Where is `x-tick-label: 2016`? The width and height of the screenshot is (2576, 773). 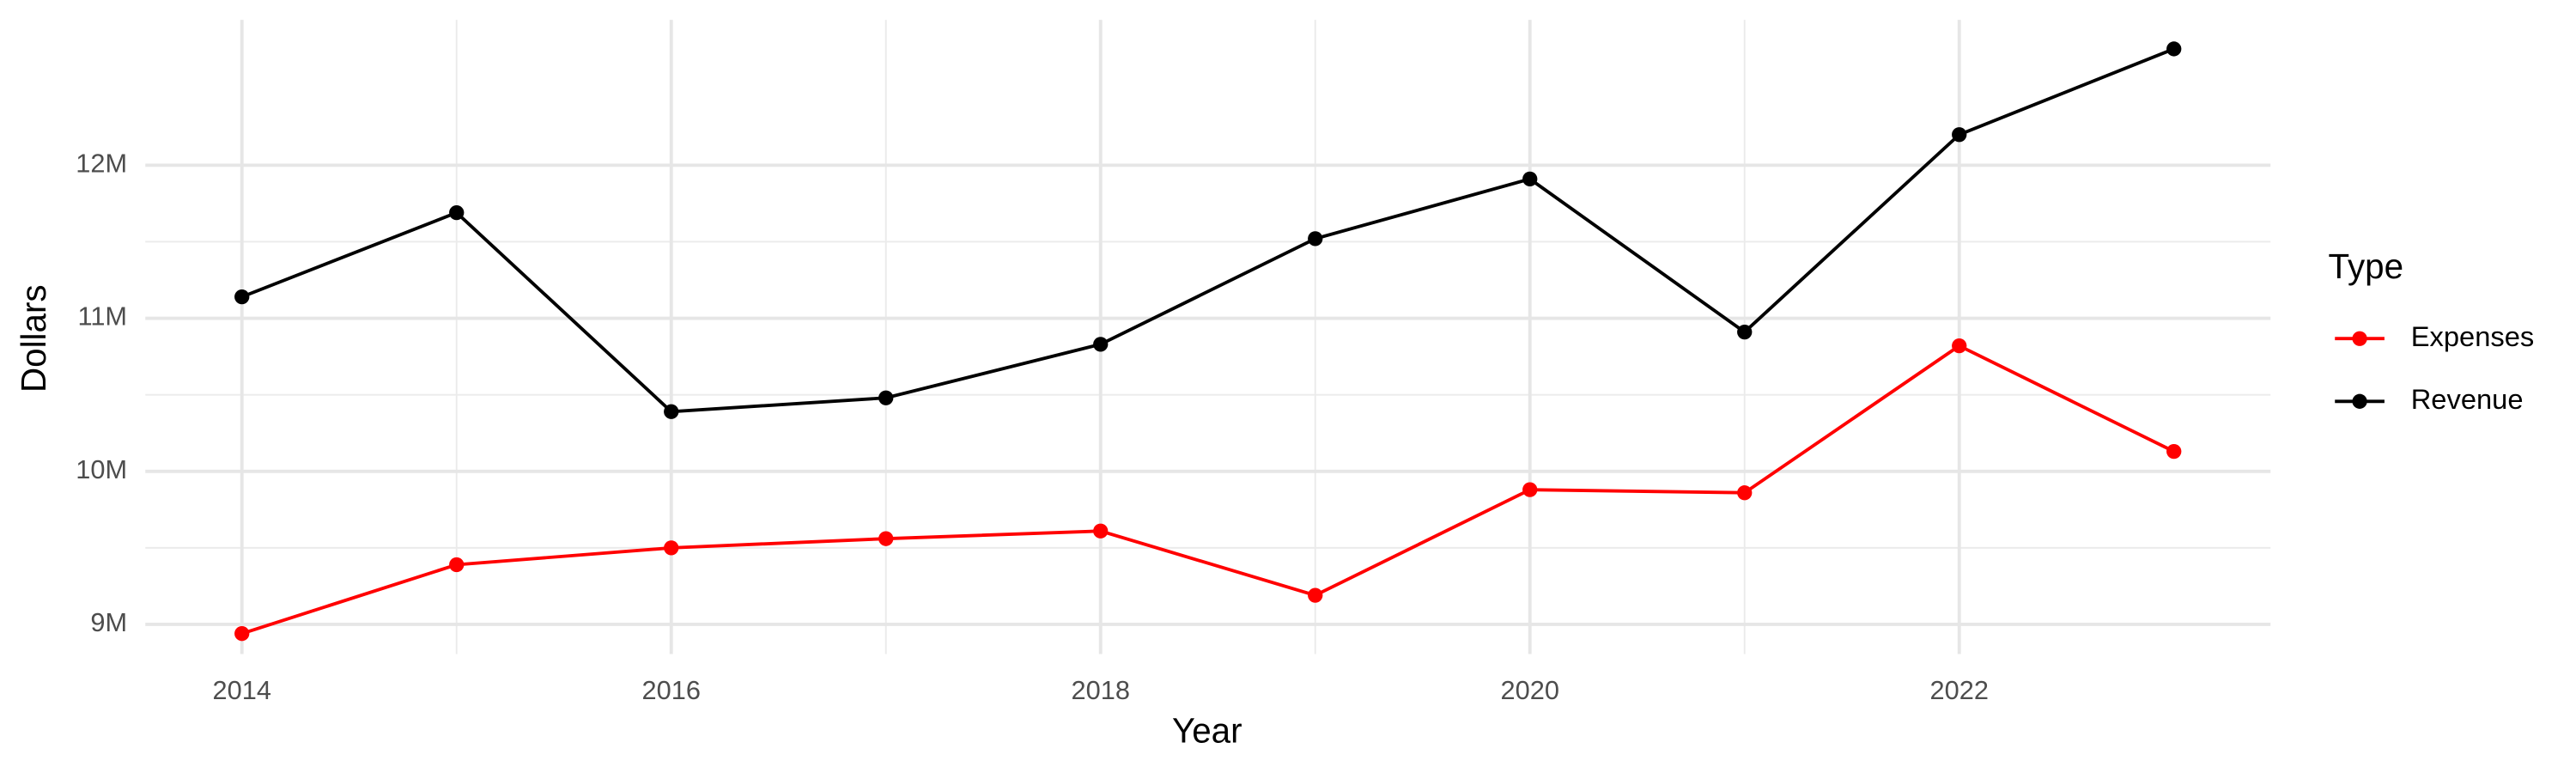 x-tick-label: 2016 is located at coordinates (671, 690).